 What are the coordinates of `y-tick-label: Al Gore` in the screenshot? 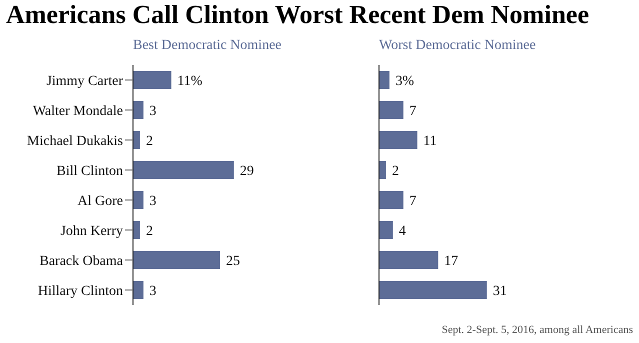 It's located at (100, 201).